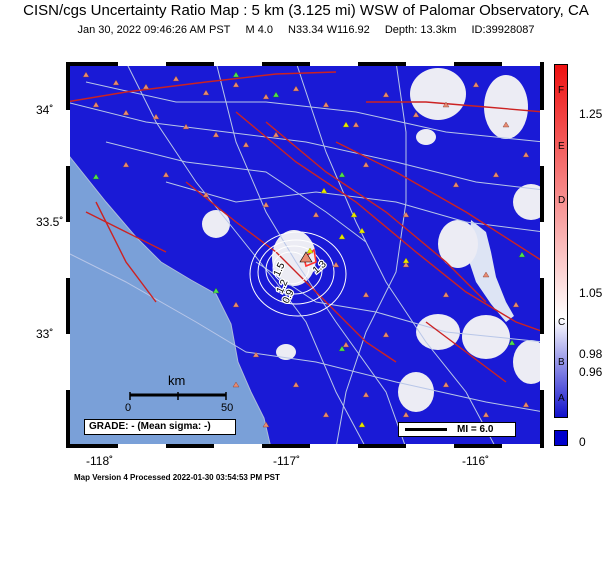  I want to click on lat-label-34: 34˚, so click(45, 110).